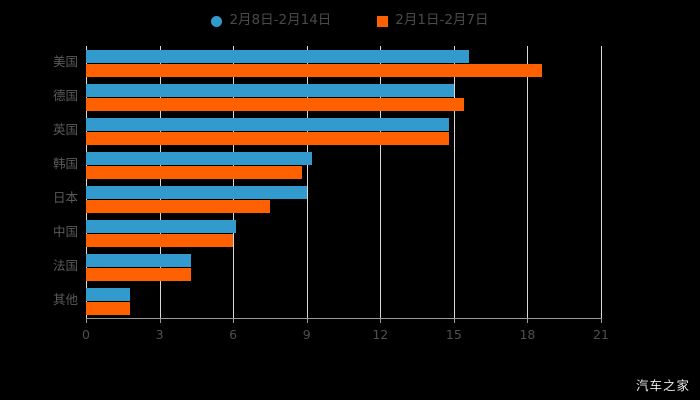 This screenshot has height=400, width=700. Describe the element at coordinates (108, 294) in the screenshot. I see `bar-其他-series-1` at that location.